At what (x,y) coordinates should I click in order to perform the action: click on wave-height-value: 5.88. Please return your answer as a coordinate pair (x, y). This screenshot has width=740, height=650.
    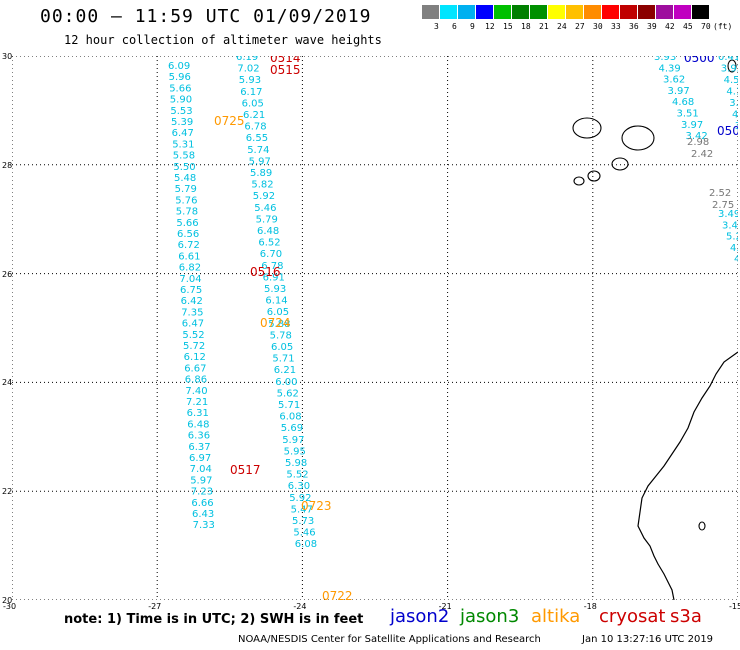
    Looking at the image, I should click on (279, 324).